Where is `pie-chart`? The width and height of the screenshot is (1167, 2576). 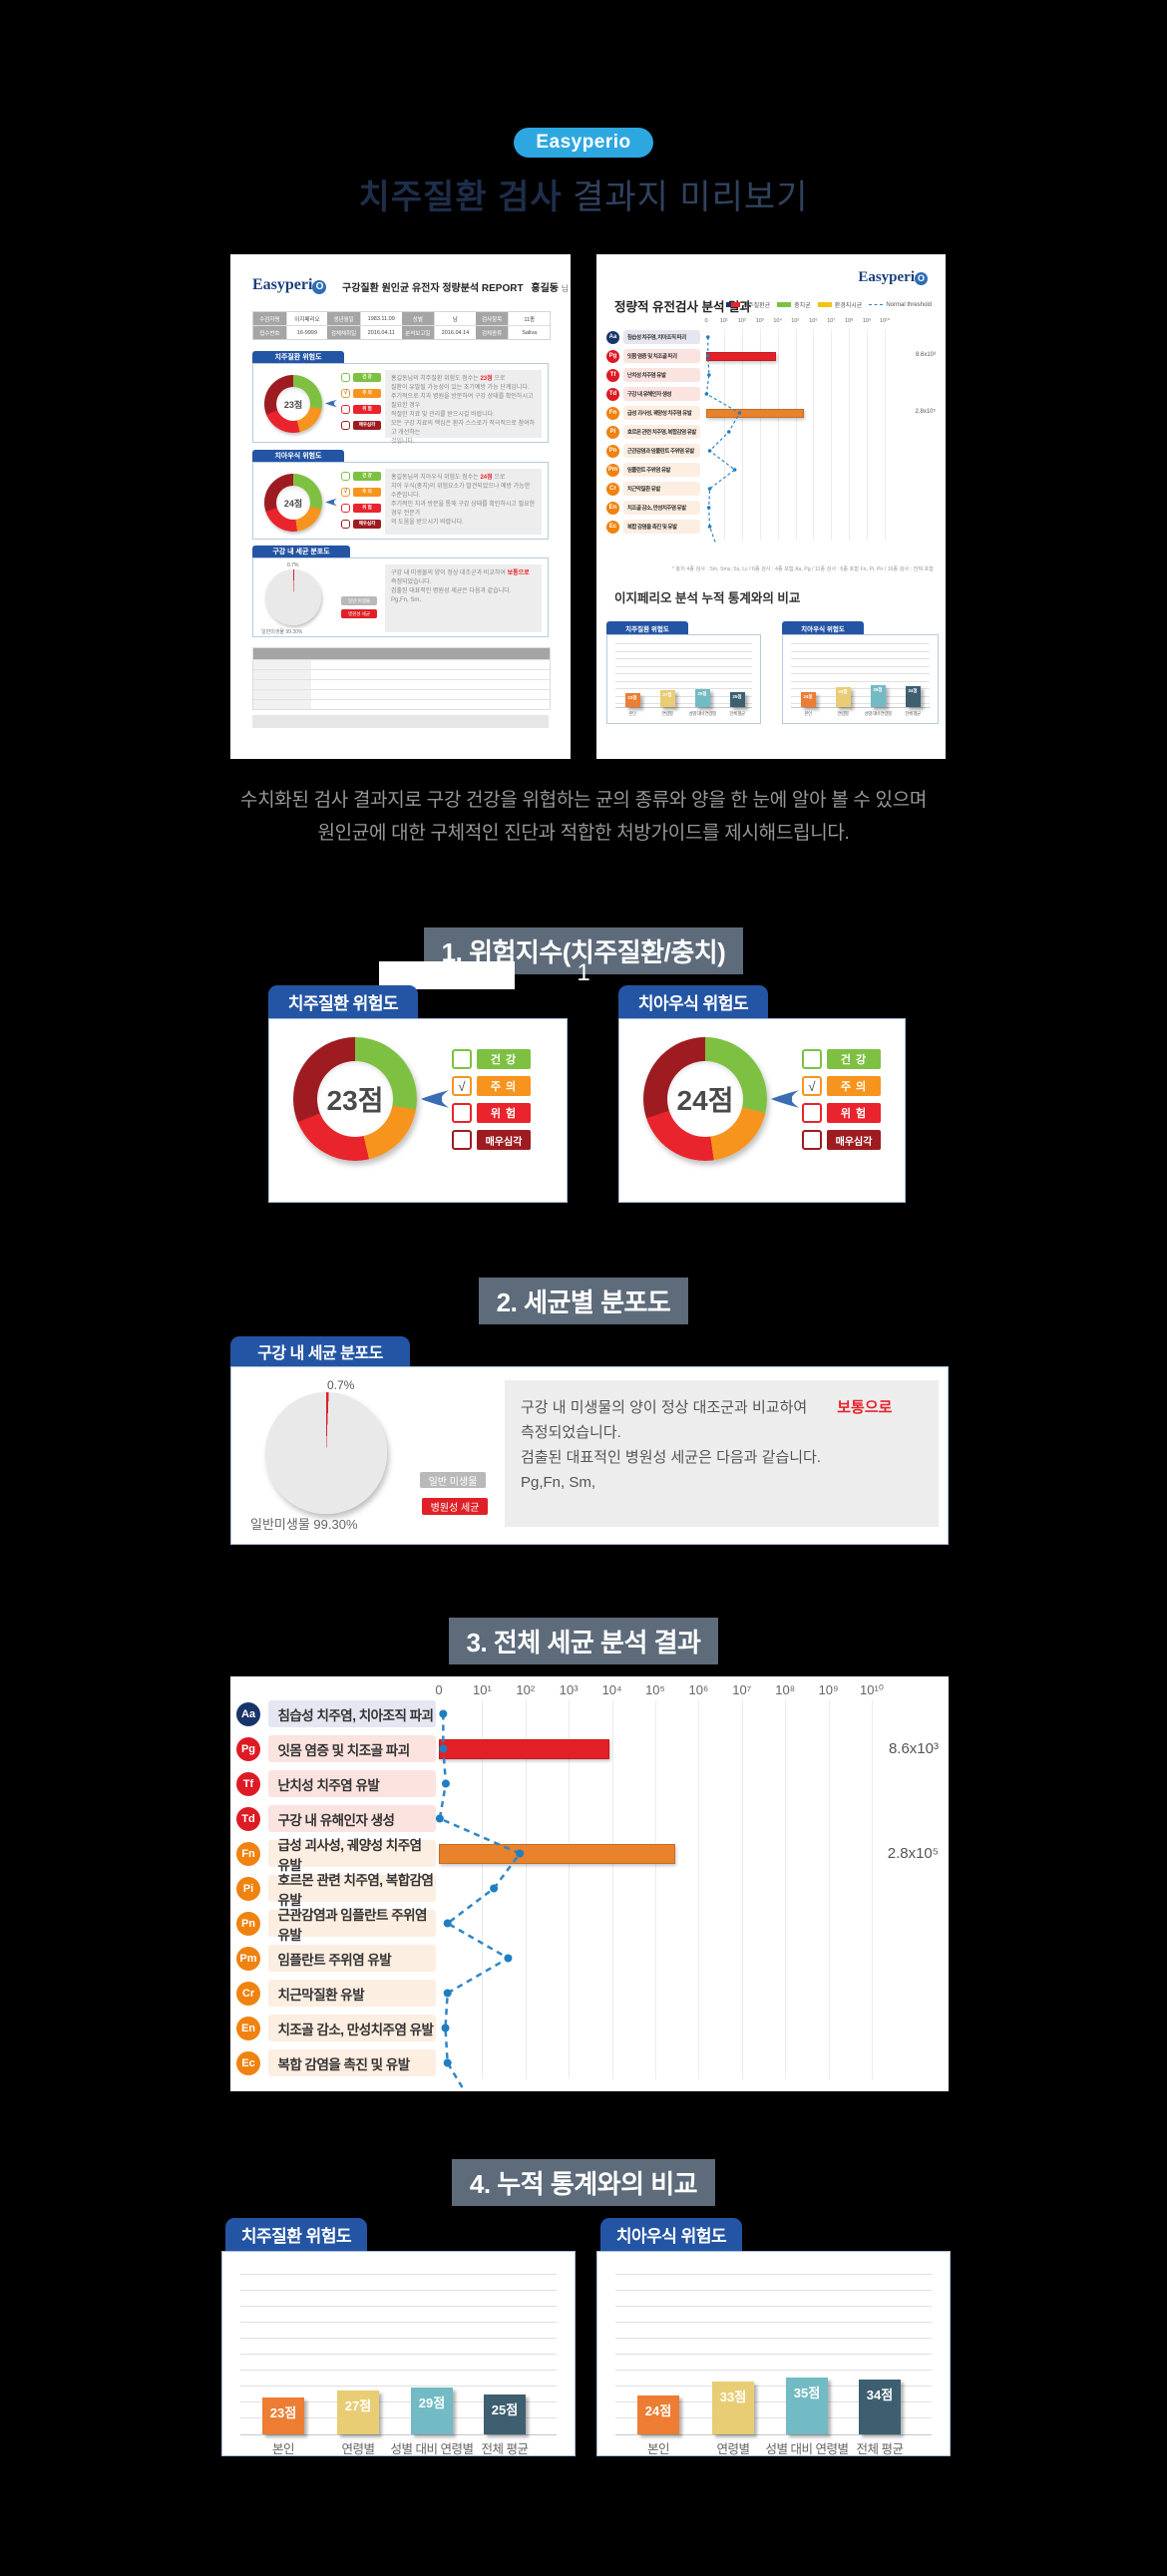
pie-chart is located at coordinates (326, 1453).